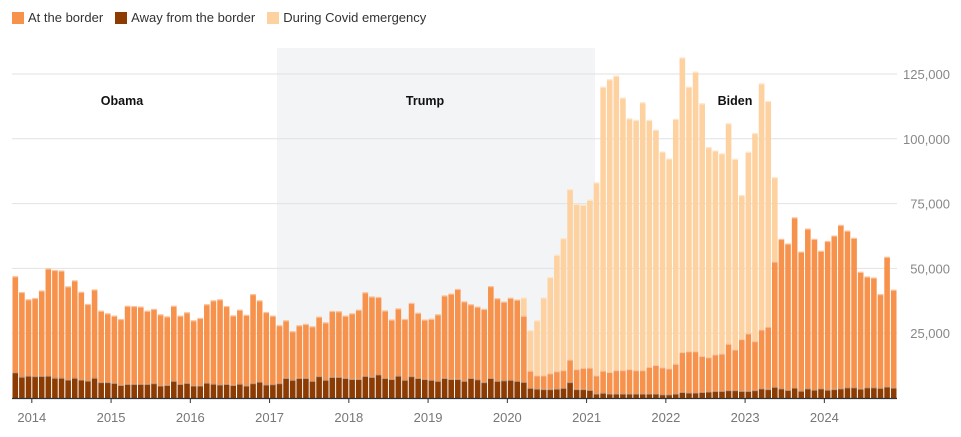 This screenshot has width=961, height=437. Describe the element at coordinates (18, 17) in the screenshot. I see `swatch-at-border` at that location.